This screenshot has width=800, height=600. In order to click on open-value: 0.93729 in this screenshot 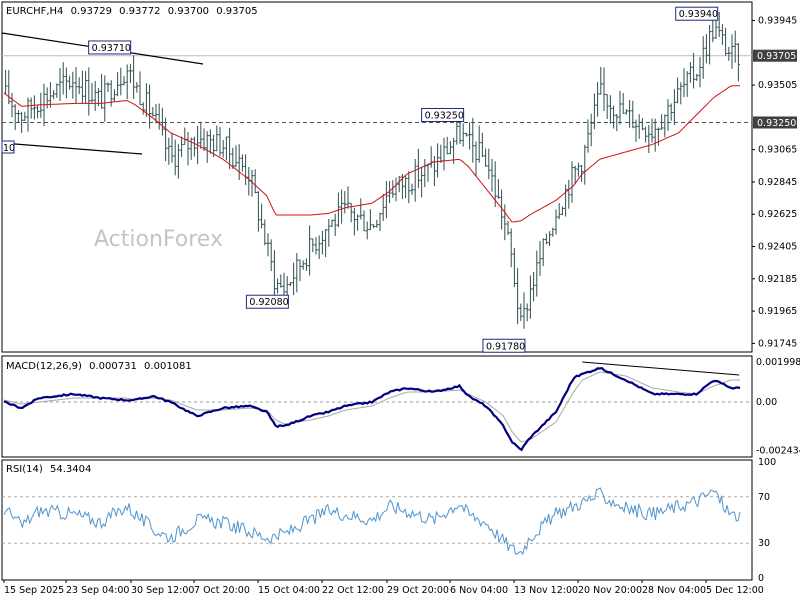, I will do `click(91, 11)`.